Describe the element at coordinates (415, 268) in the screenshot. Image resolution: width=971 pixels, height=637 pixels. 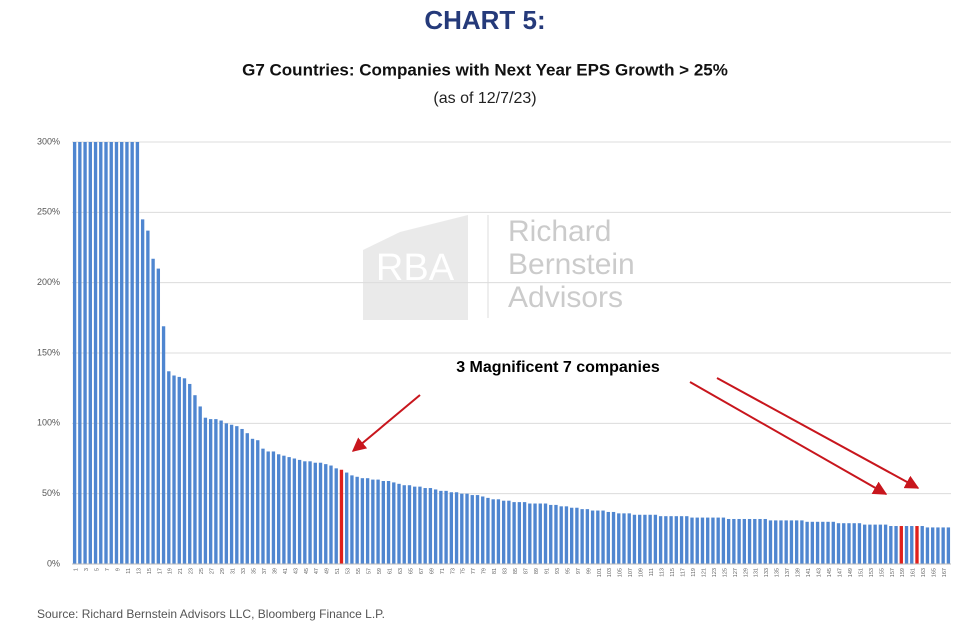
I see `watermark-logo: RBA` at that location.